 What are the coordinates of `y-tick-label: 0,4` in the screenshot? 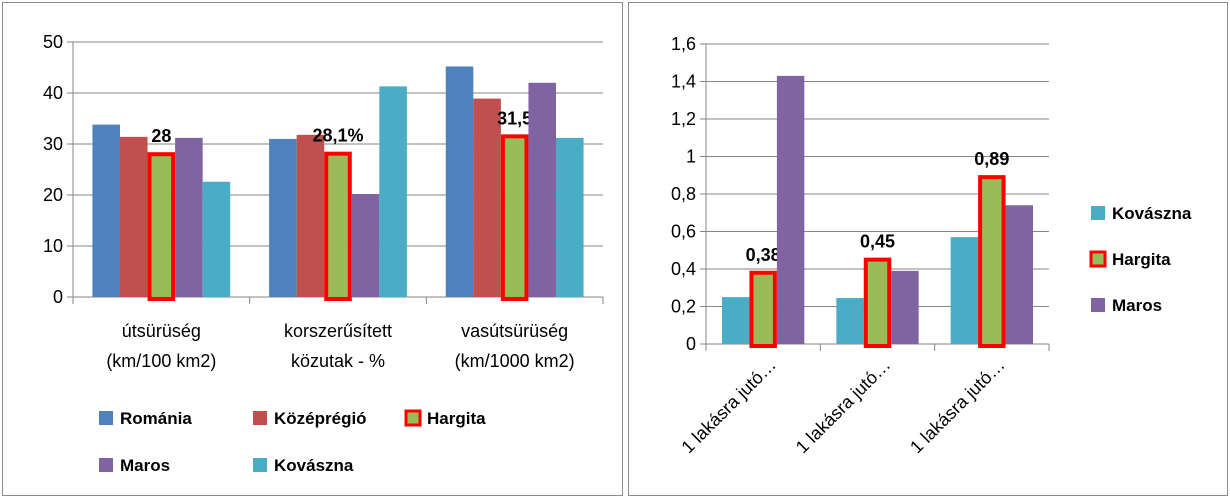 It's located at (683, 269).